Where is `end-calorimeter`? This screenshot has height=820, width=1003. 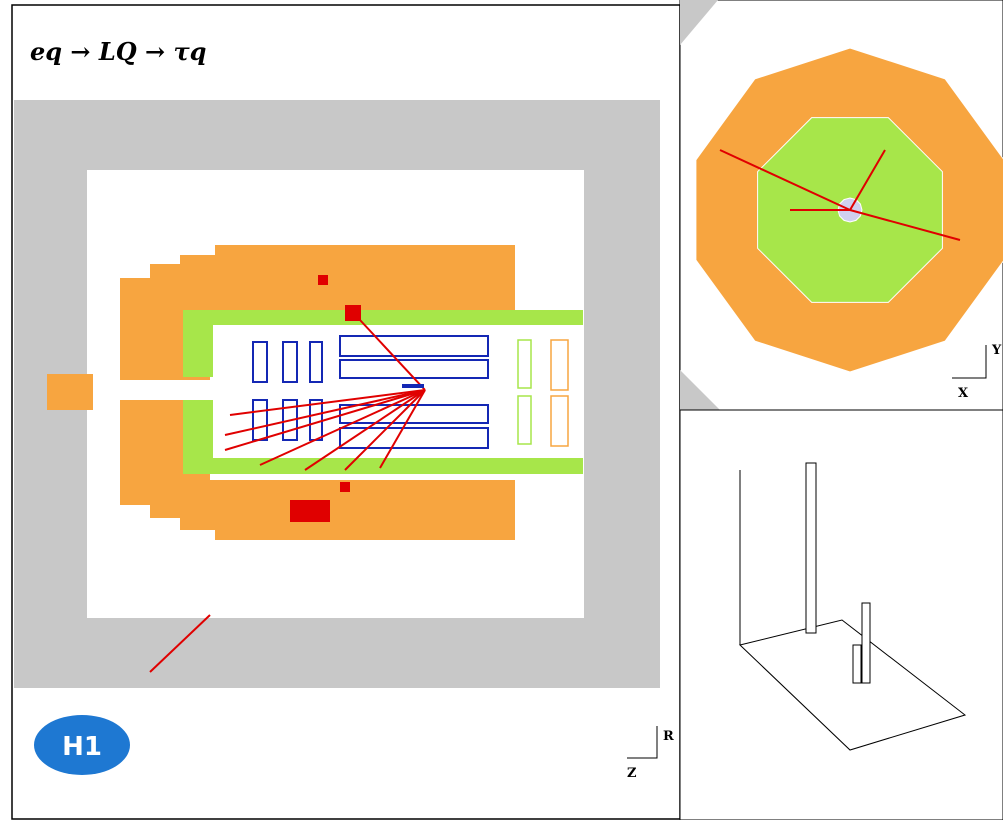 end-calorimeter is located at coordinates (849, 210).